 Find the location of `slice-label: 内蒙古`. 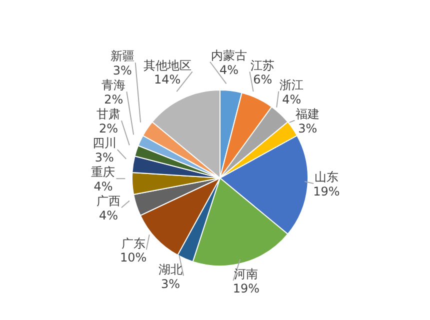

slice-label: 内蒙古 is located at coordinates (229, 55).